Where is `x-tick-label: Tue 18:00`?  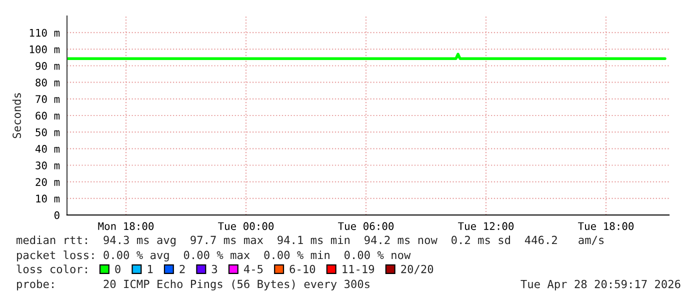 x-tick-label: Tue 18:00 is located at coordinates (606, 226).